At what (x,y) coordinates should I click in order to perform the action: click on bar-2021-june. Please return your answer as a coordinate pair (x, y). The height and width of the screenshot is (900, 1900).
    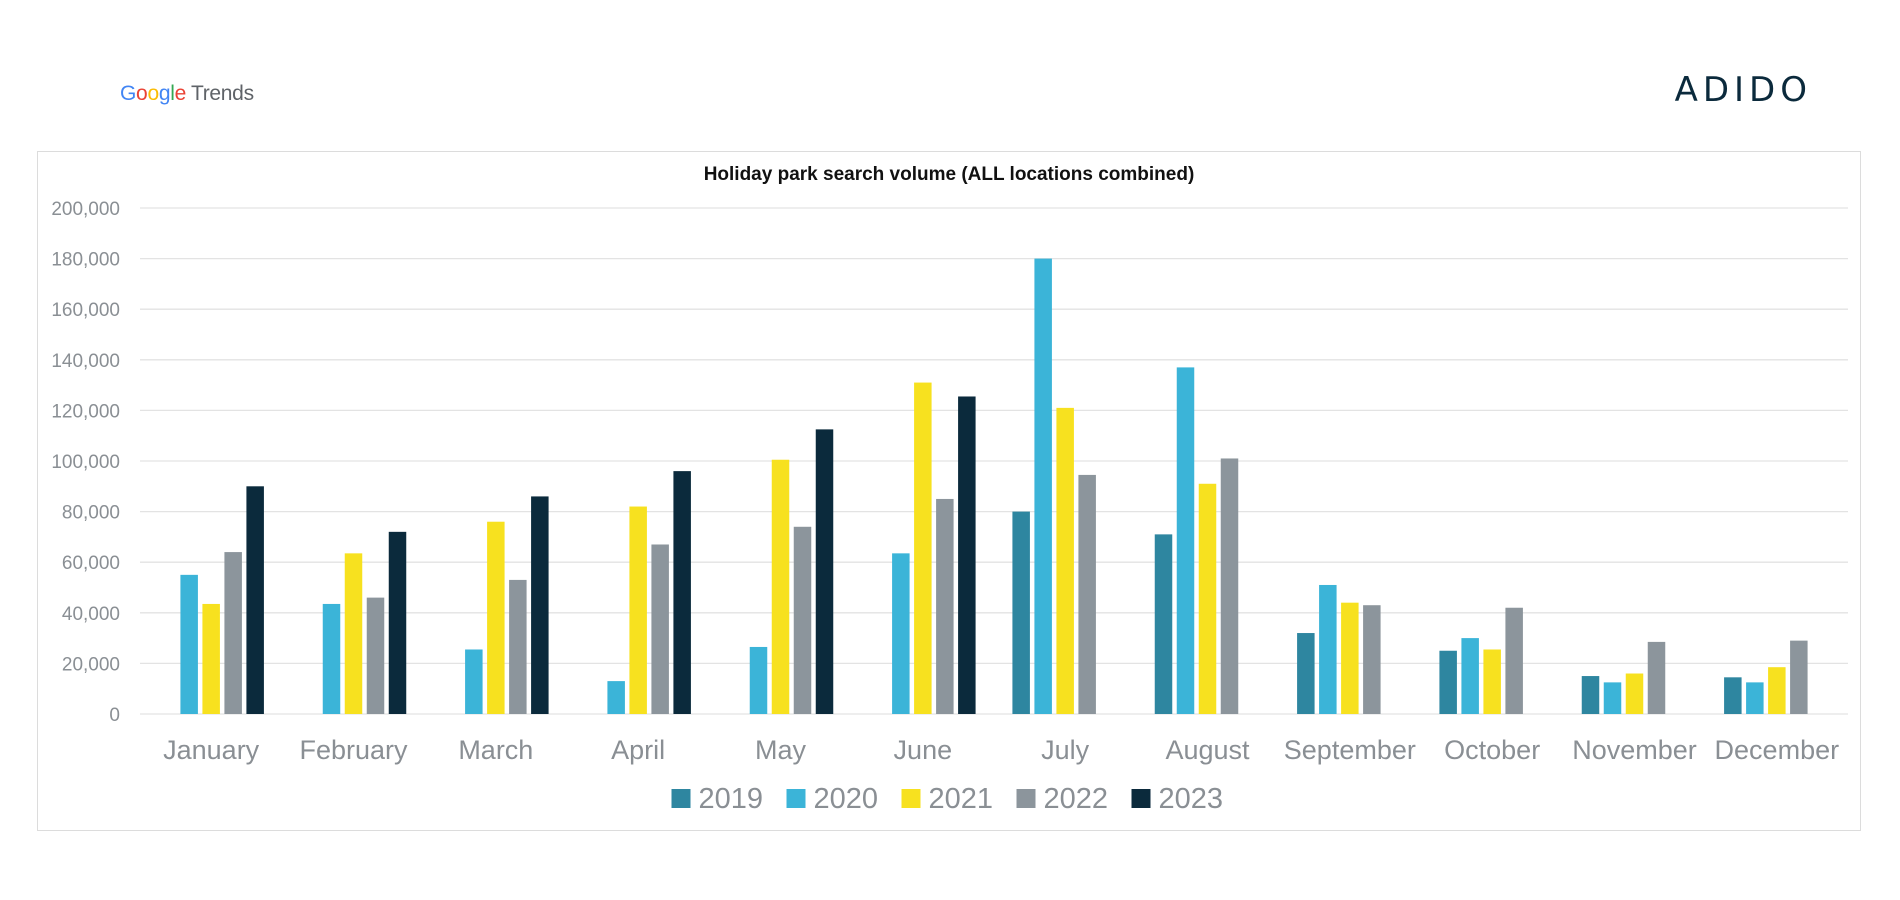
    Looking at the image, I should click on (923, 548).